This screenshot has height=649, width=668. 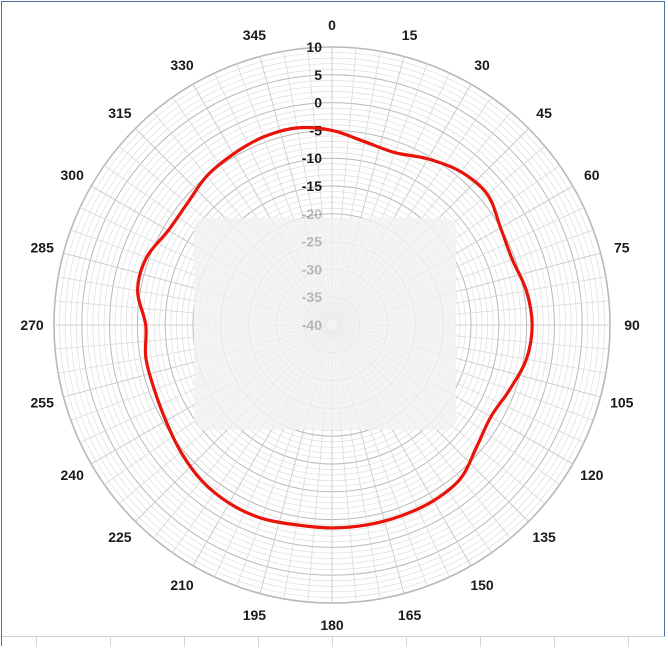 What do you see at coordinates (332, 625) in the screenshot?
I see `angle-tick-label: 180` at bounding box center [332, 625].